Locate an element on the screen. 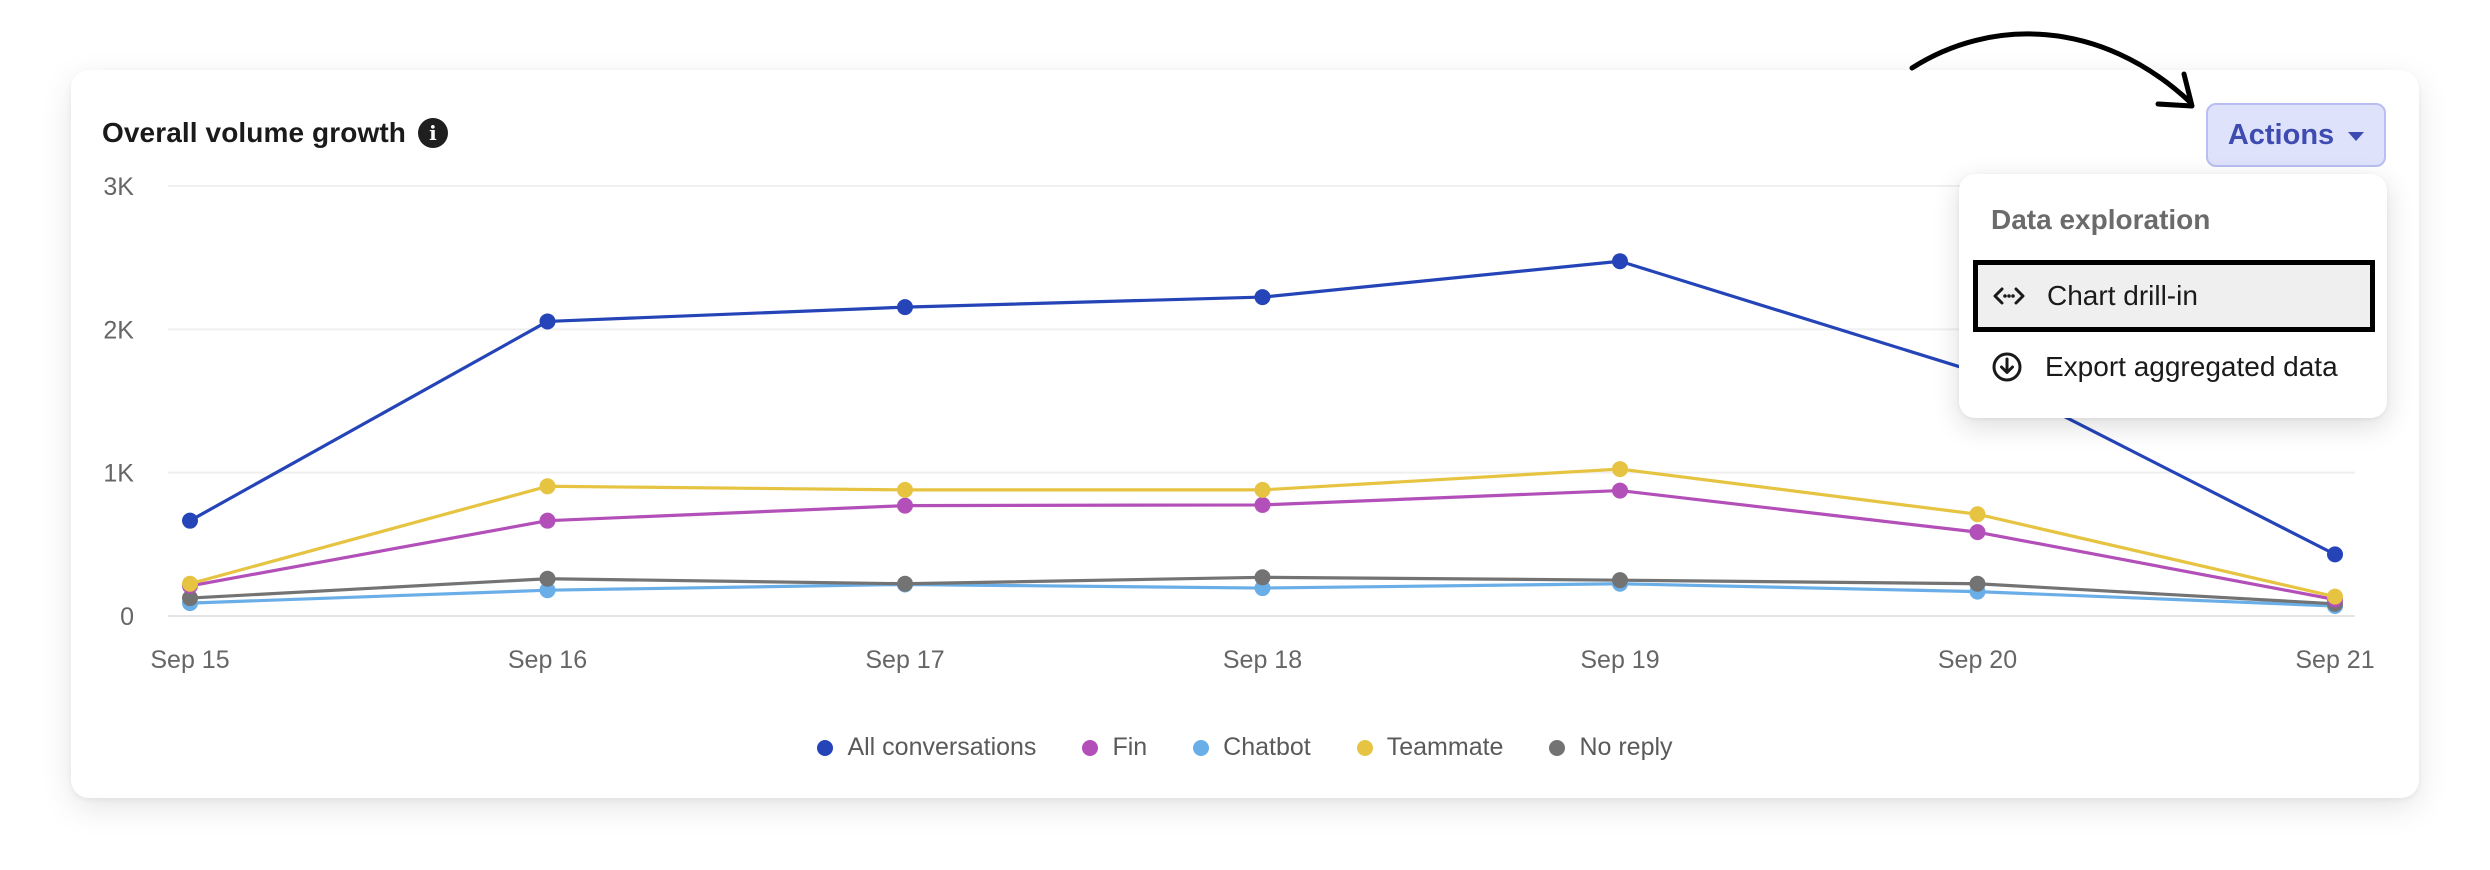  legend-item: Chatbot is located at coordinates (1252, 747).